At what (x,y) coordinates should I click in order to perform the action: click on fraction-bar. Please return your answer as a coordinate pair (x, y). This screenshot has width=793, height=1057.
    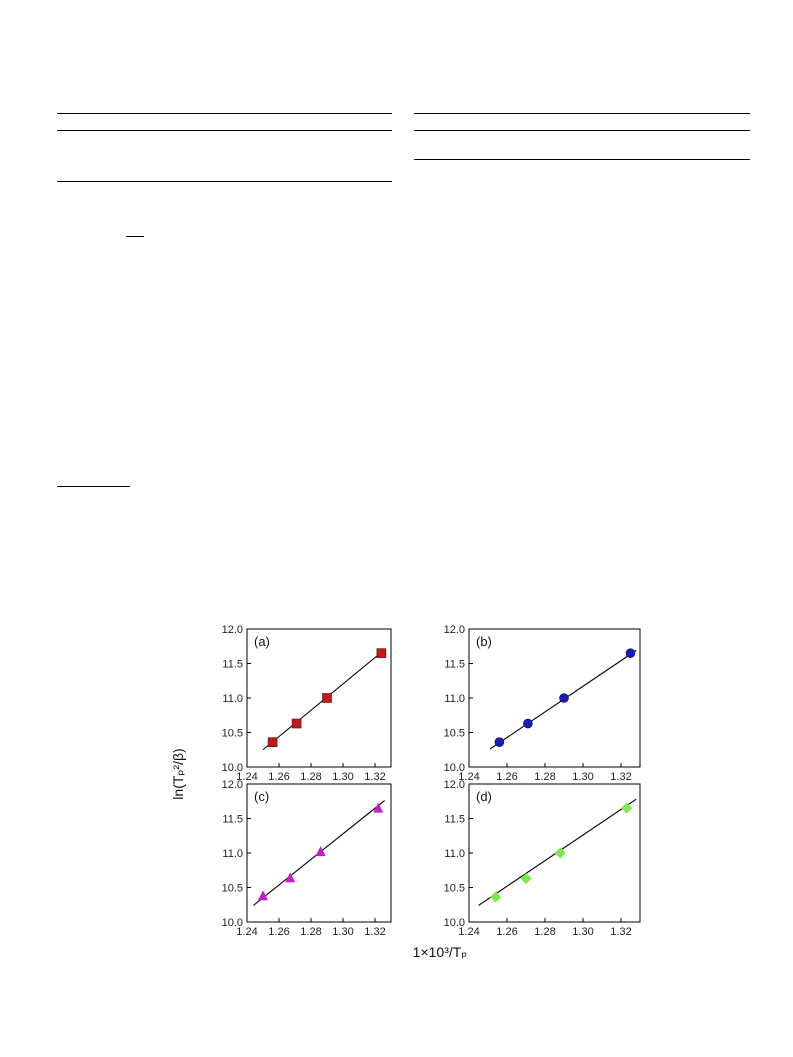
    Looking at the image, I should click on (135, 236).